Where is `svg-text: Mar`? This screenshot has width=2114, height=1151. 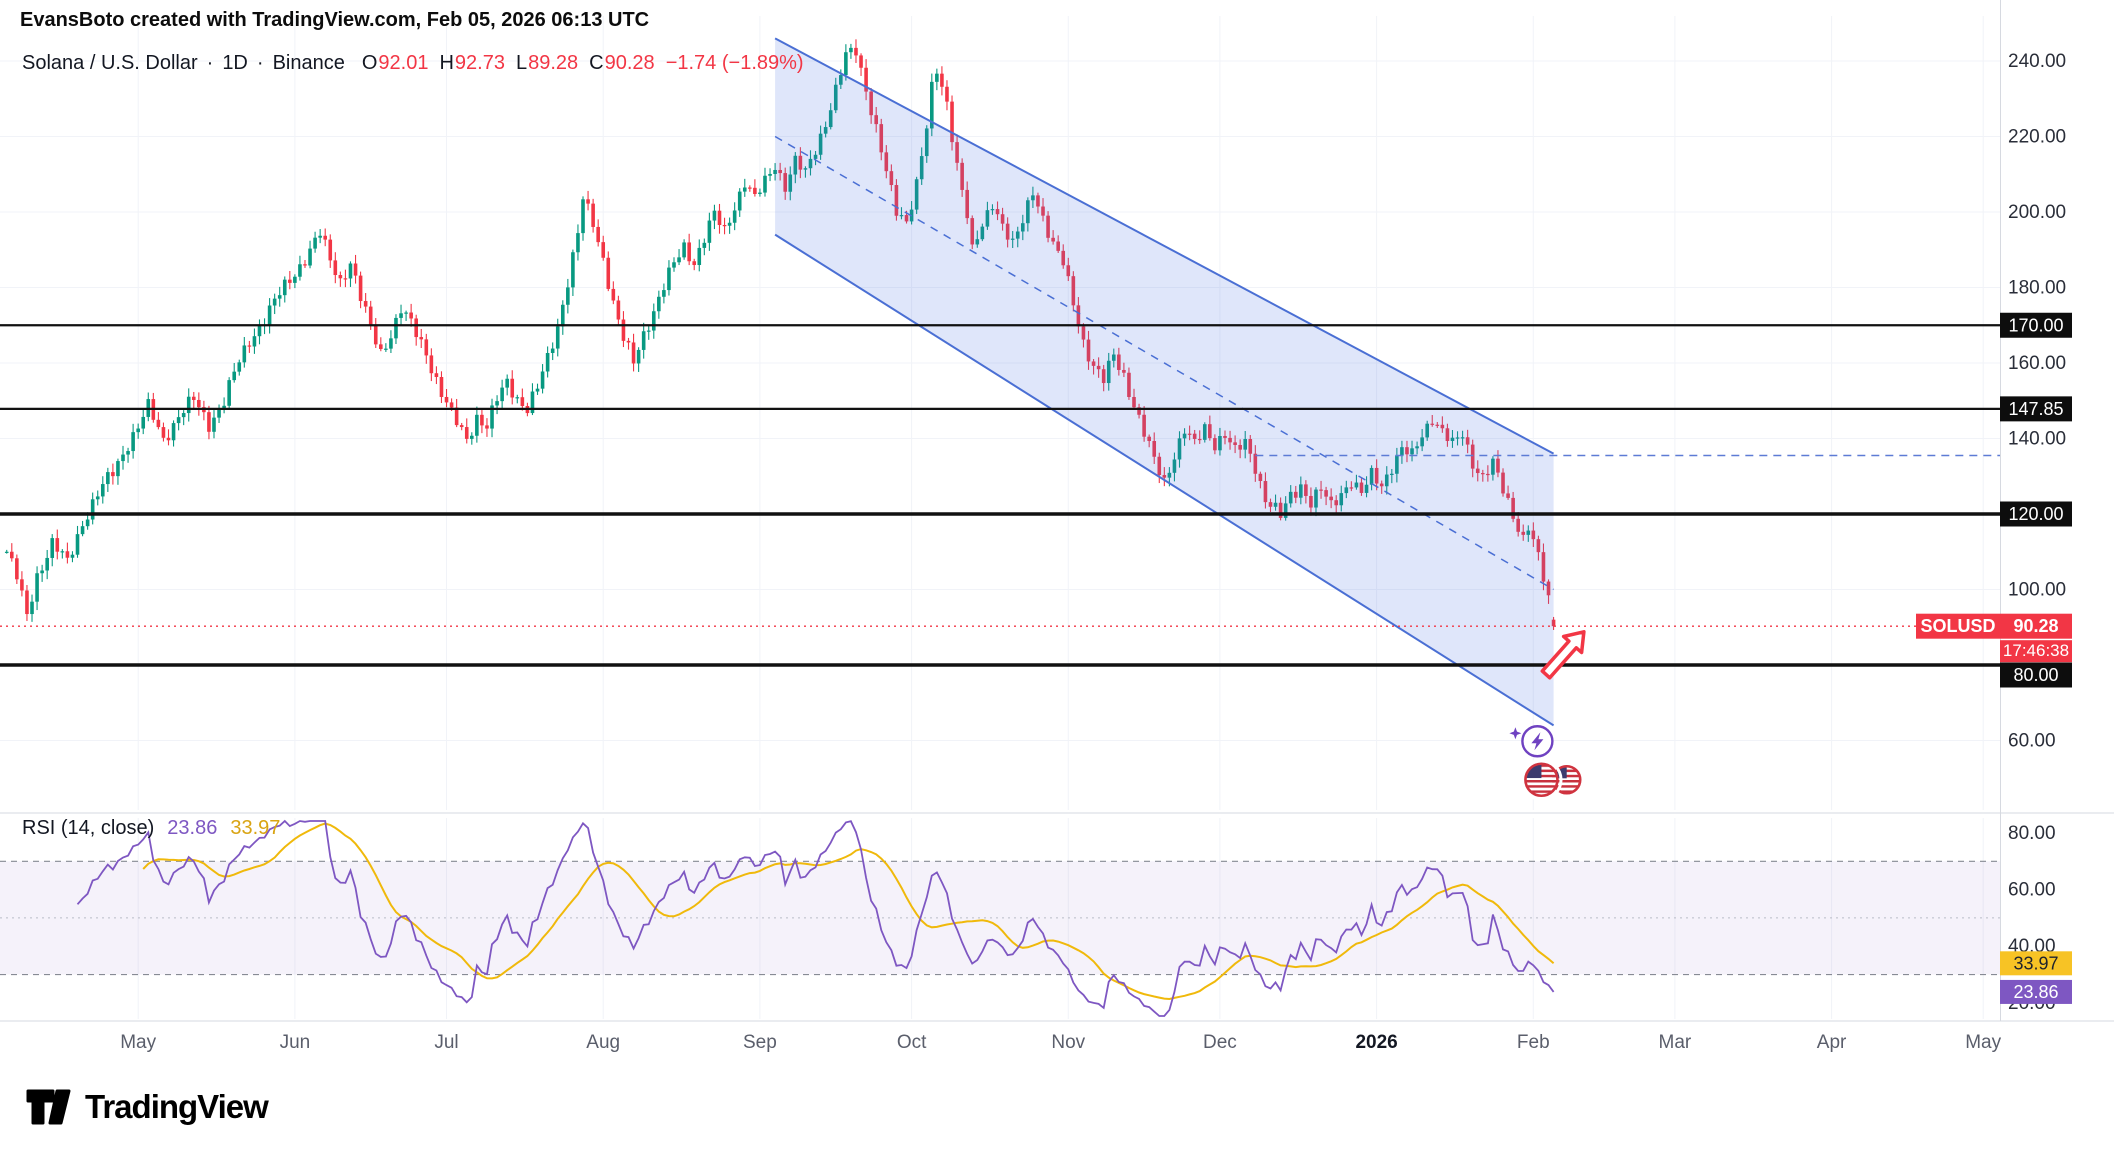
svg-text: Mar is located at coordinates (1675, 1042).